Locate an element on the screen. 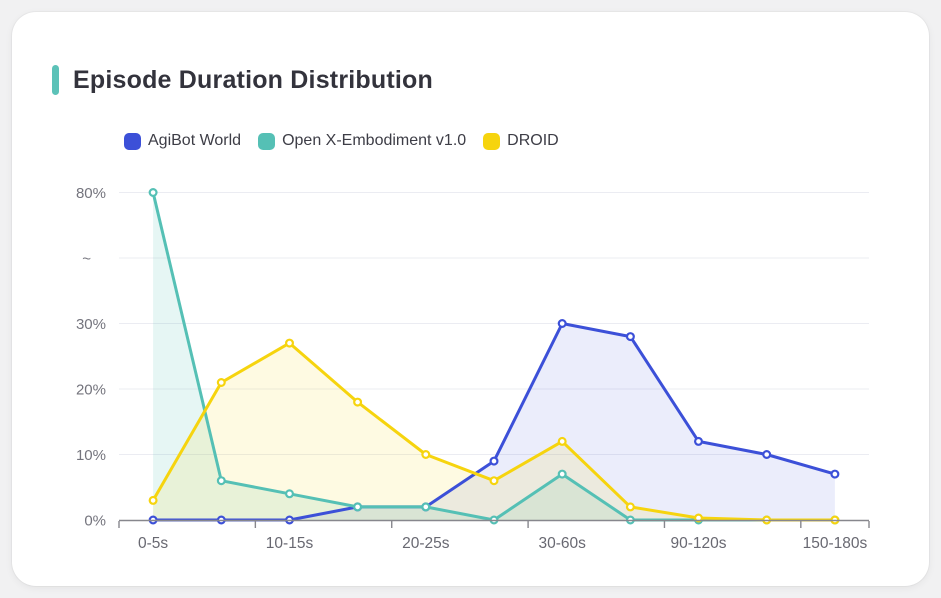 This screenshot has height=598, width=941. title-accent-bar is located at coordinates (55, 80).